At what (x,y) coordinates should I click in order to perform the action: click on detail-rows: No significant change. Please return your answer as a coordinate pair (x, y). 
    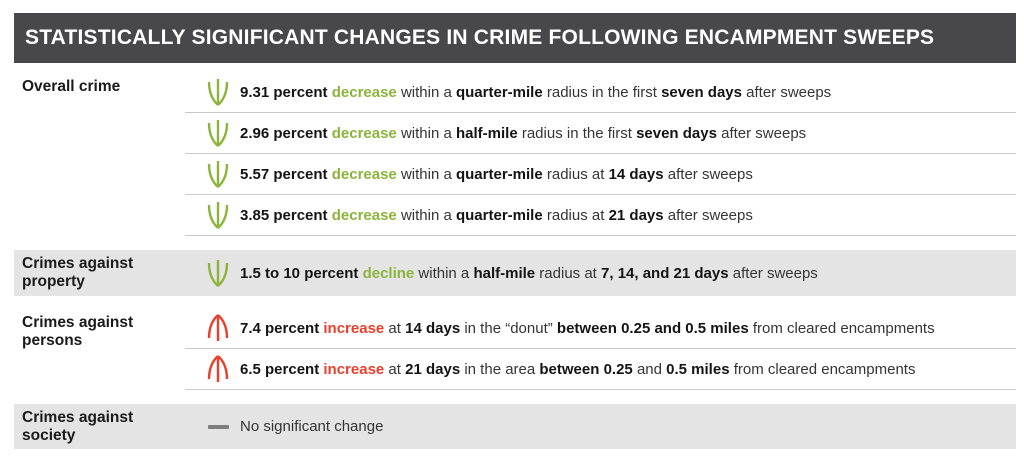
    Looking at the image, I should click on (600, 426).